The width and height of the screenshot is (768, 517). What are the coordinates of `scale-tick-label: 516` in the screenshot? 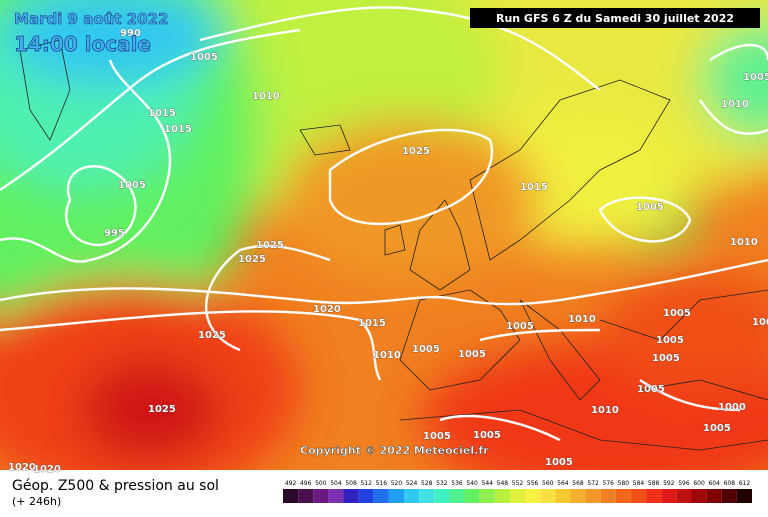 It's located at (382, 483).